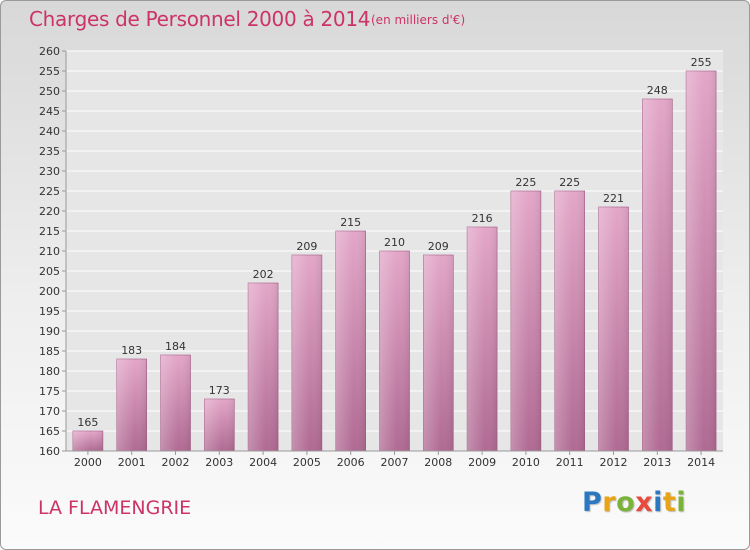 The height and width of the screenshot is (550, 750). Describe the element at coordinates (644, 502) in the screenshot. I see `logo-letter: x` at that location.